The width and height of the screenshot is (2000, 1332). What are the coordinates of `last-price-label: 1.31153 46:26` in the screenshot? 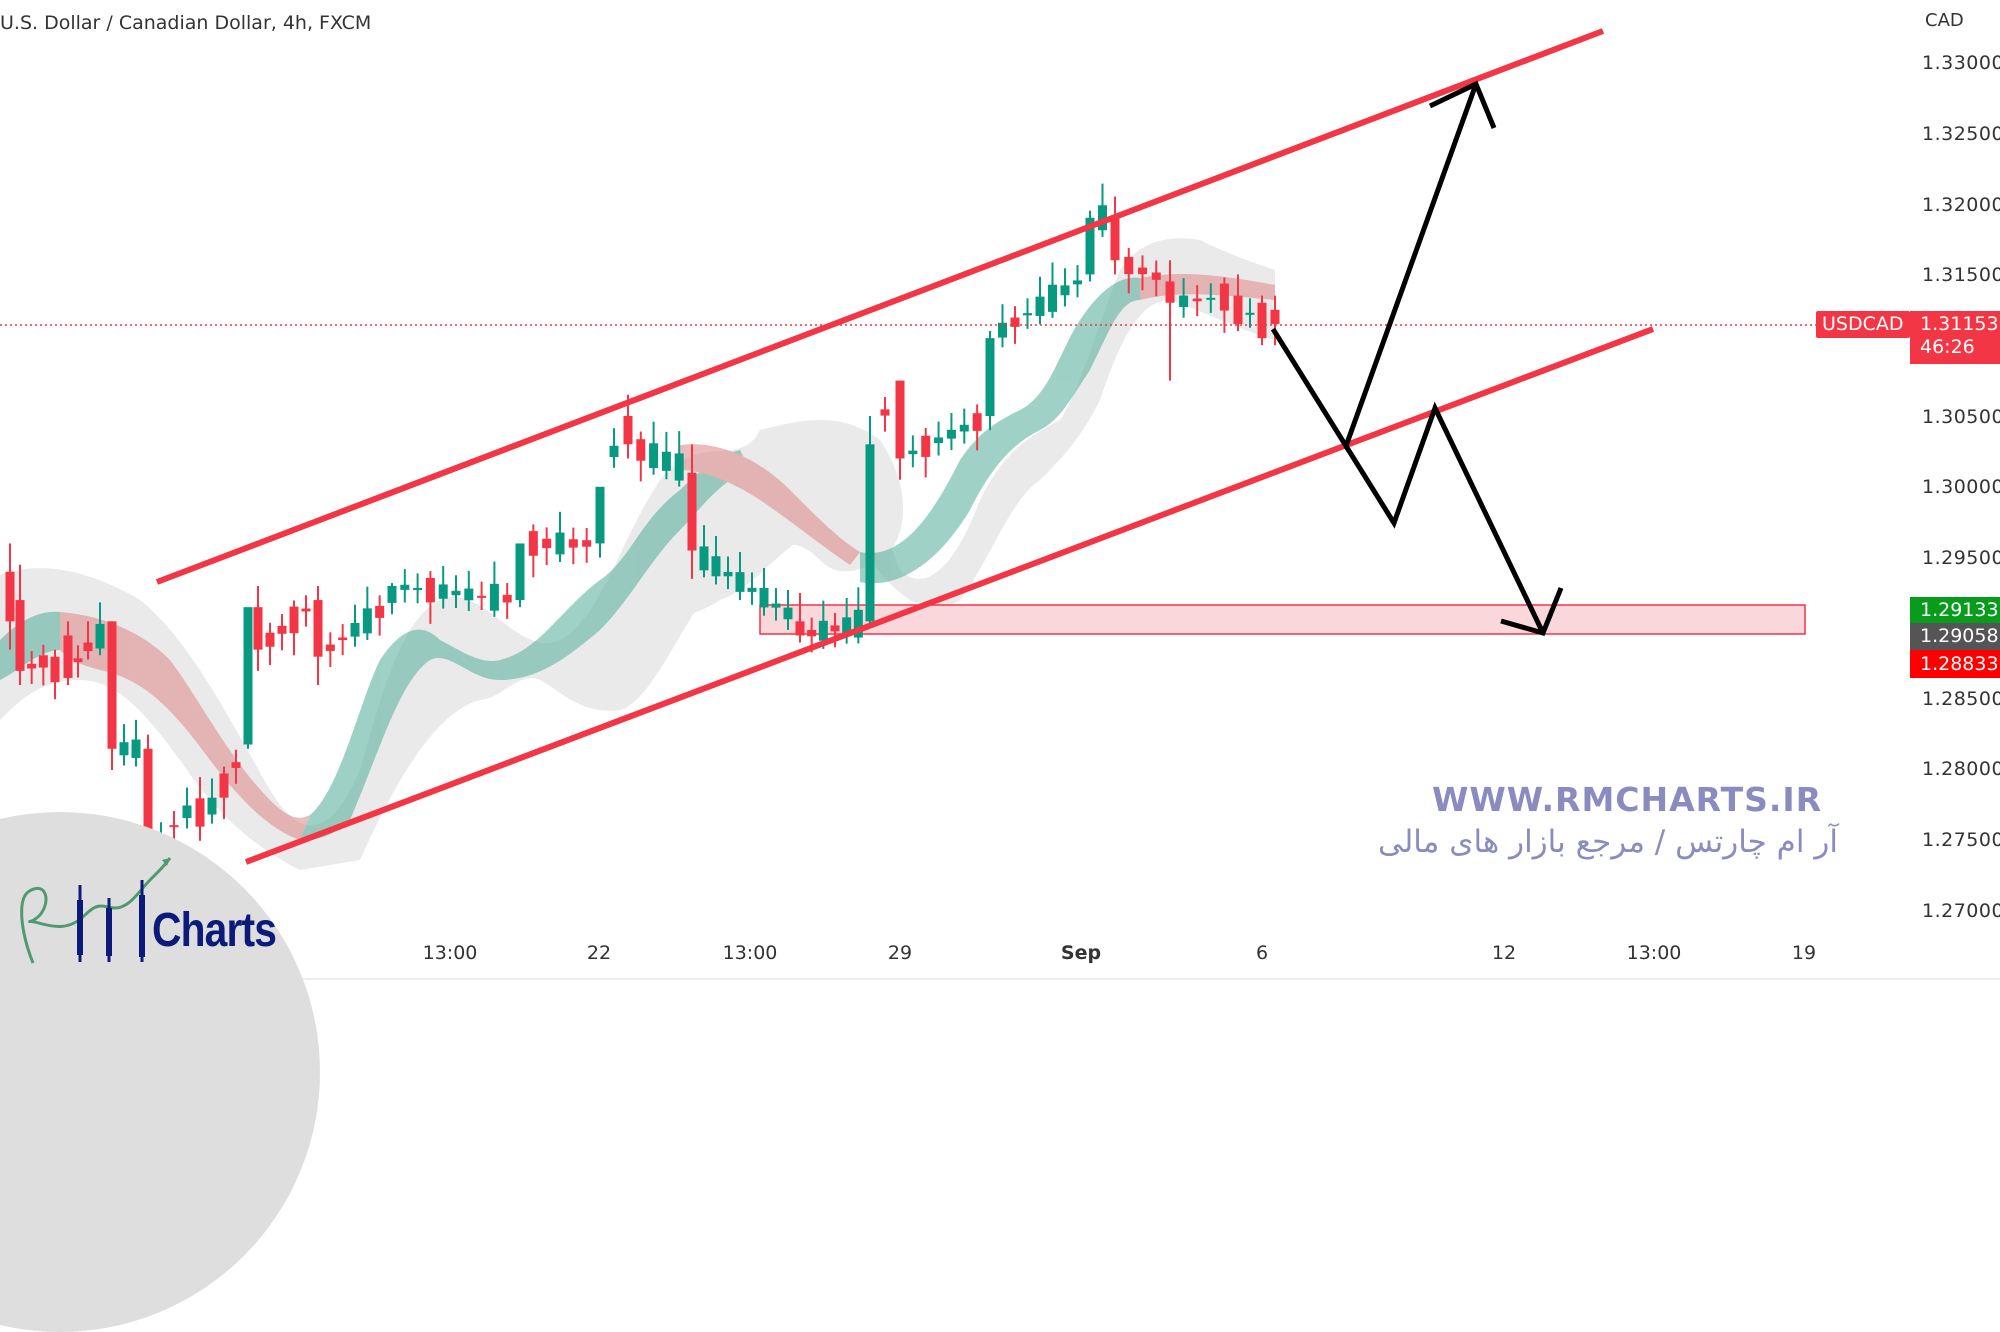 It's located at (1955, 337).